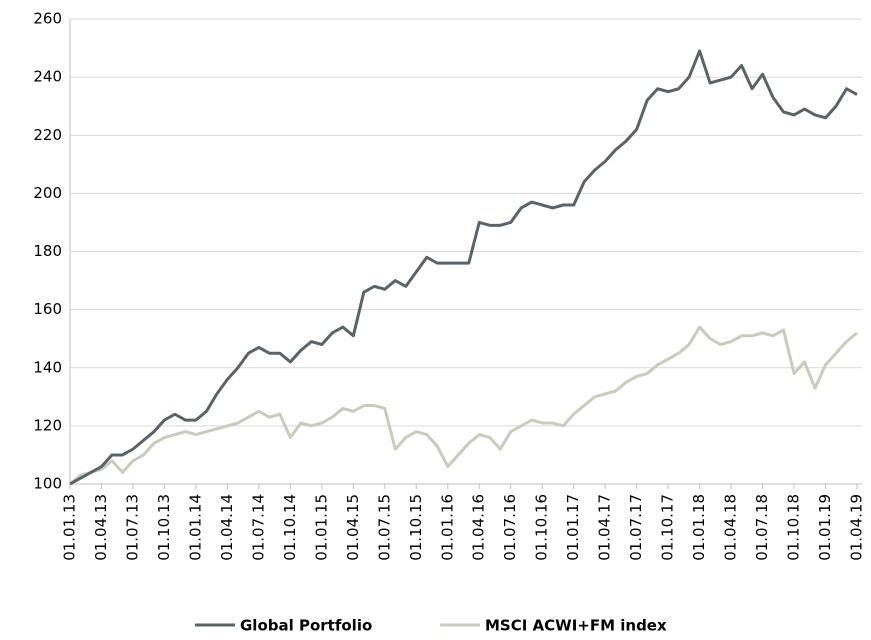 The image size is (871, 640). I want to click on legend-label: MSCI ACWI+FM index, so click(576, 626).